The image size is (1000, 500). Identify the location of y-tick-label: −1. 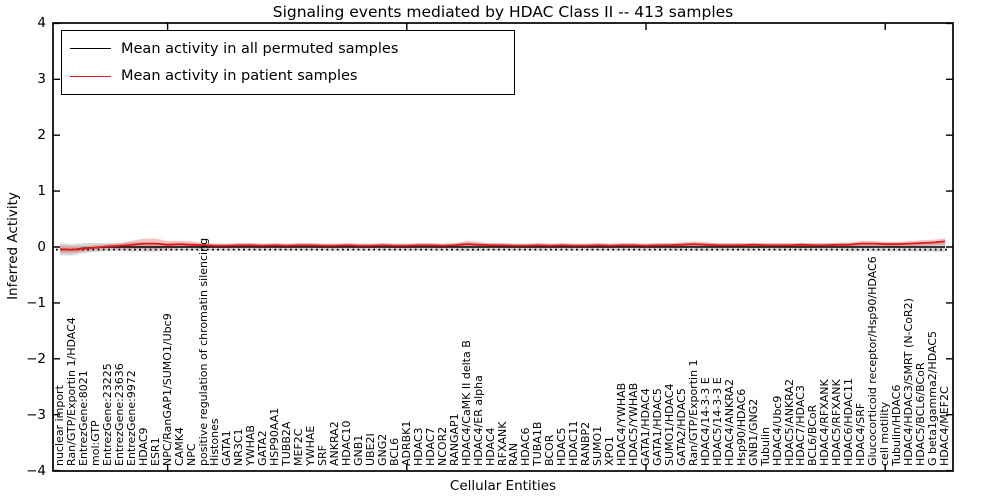
(36, 302).